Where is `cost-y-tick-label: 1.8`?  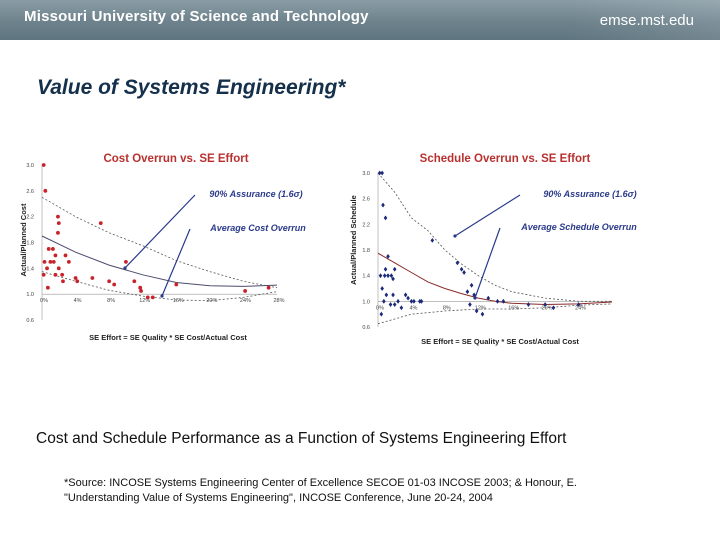
cost-y-tick-label: 1.8 is located at coordinates (30, 244).